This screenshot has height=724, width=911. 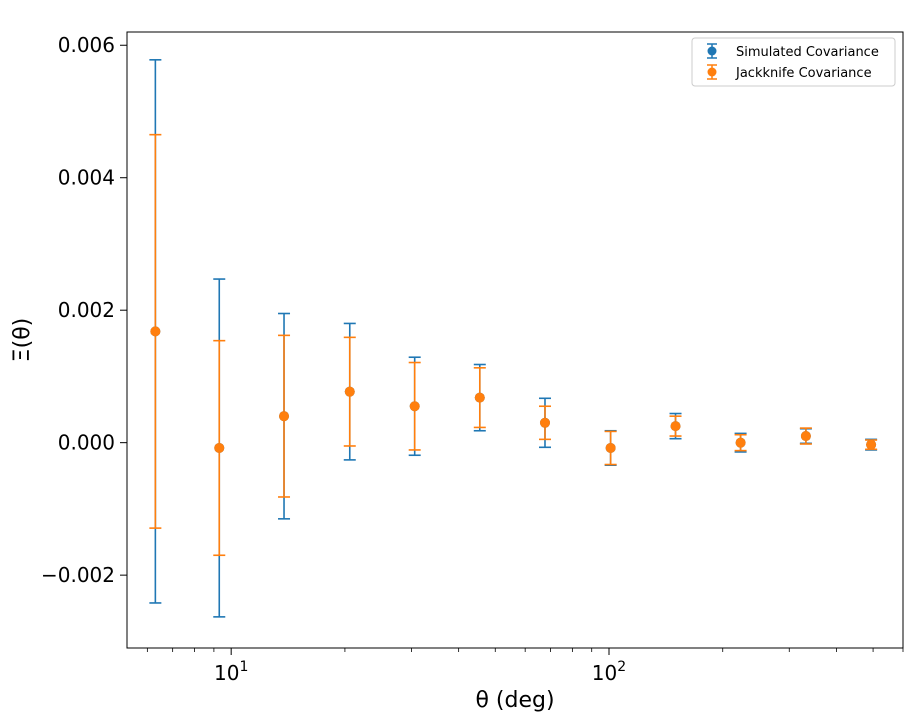 What do you see at coordinates (525, 666) in the screenshot?
I see `x-axis: 10¹ 10²` at bounding box center [525, 666].